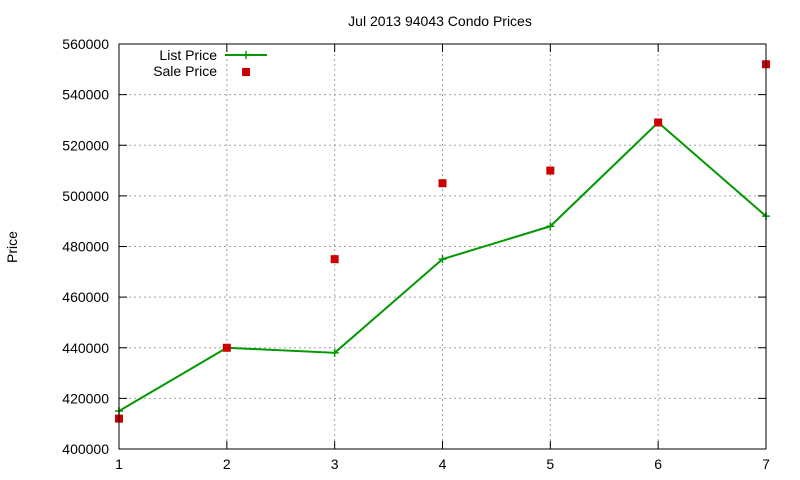  What do you see at coordinates (188, 55) in the screenshot?
I see `legend-label: List Price` at bounding box center [188, 55].